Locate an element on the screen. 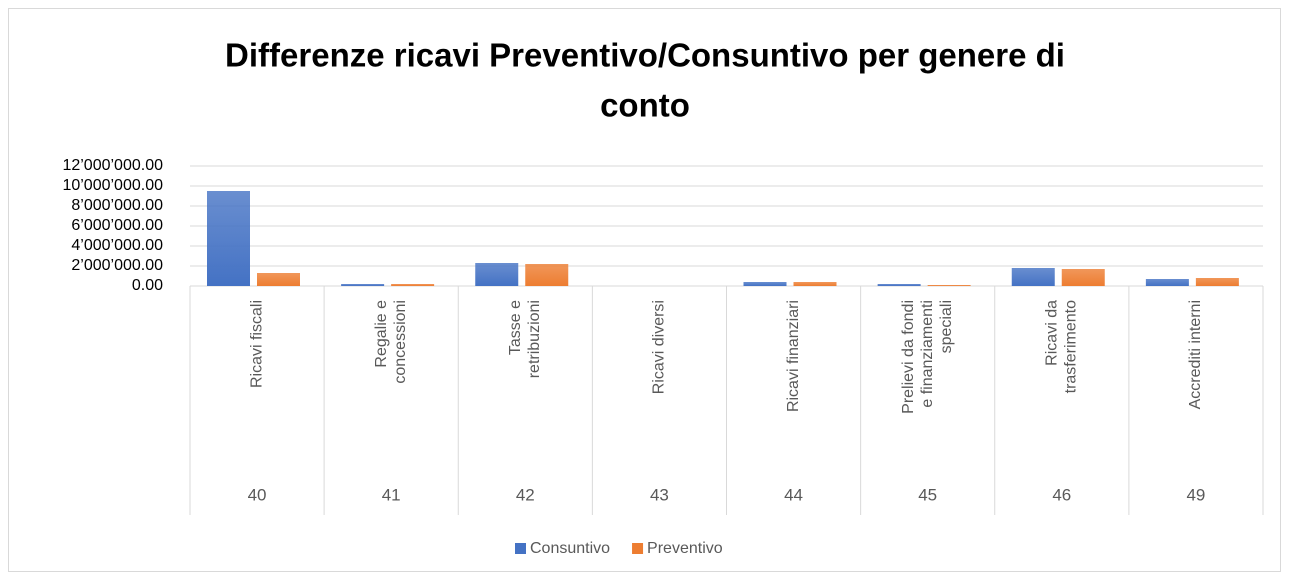 Image resolution: width=1290 pixels, height=581 pixels. y-tick-label: 6’000’000.00 is located at coordinates (117, 225).